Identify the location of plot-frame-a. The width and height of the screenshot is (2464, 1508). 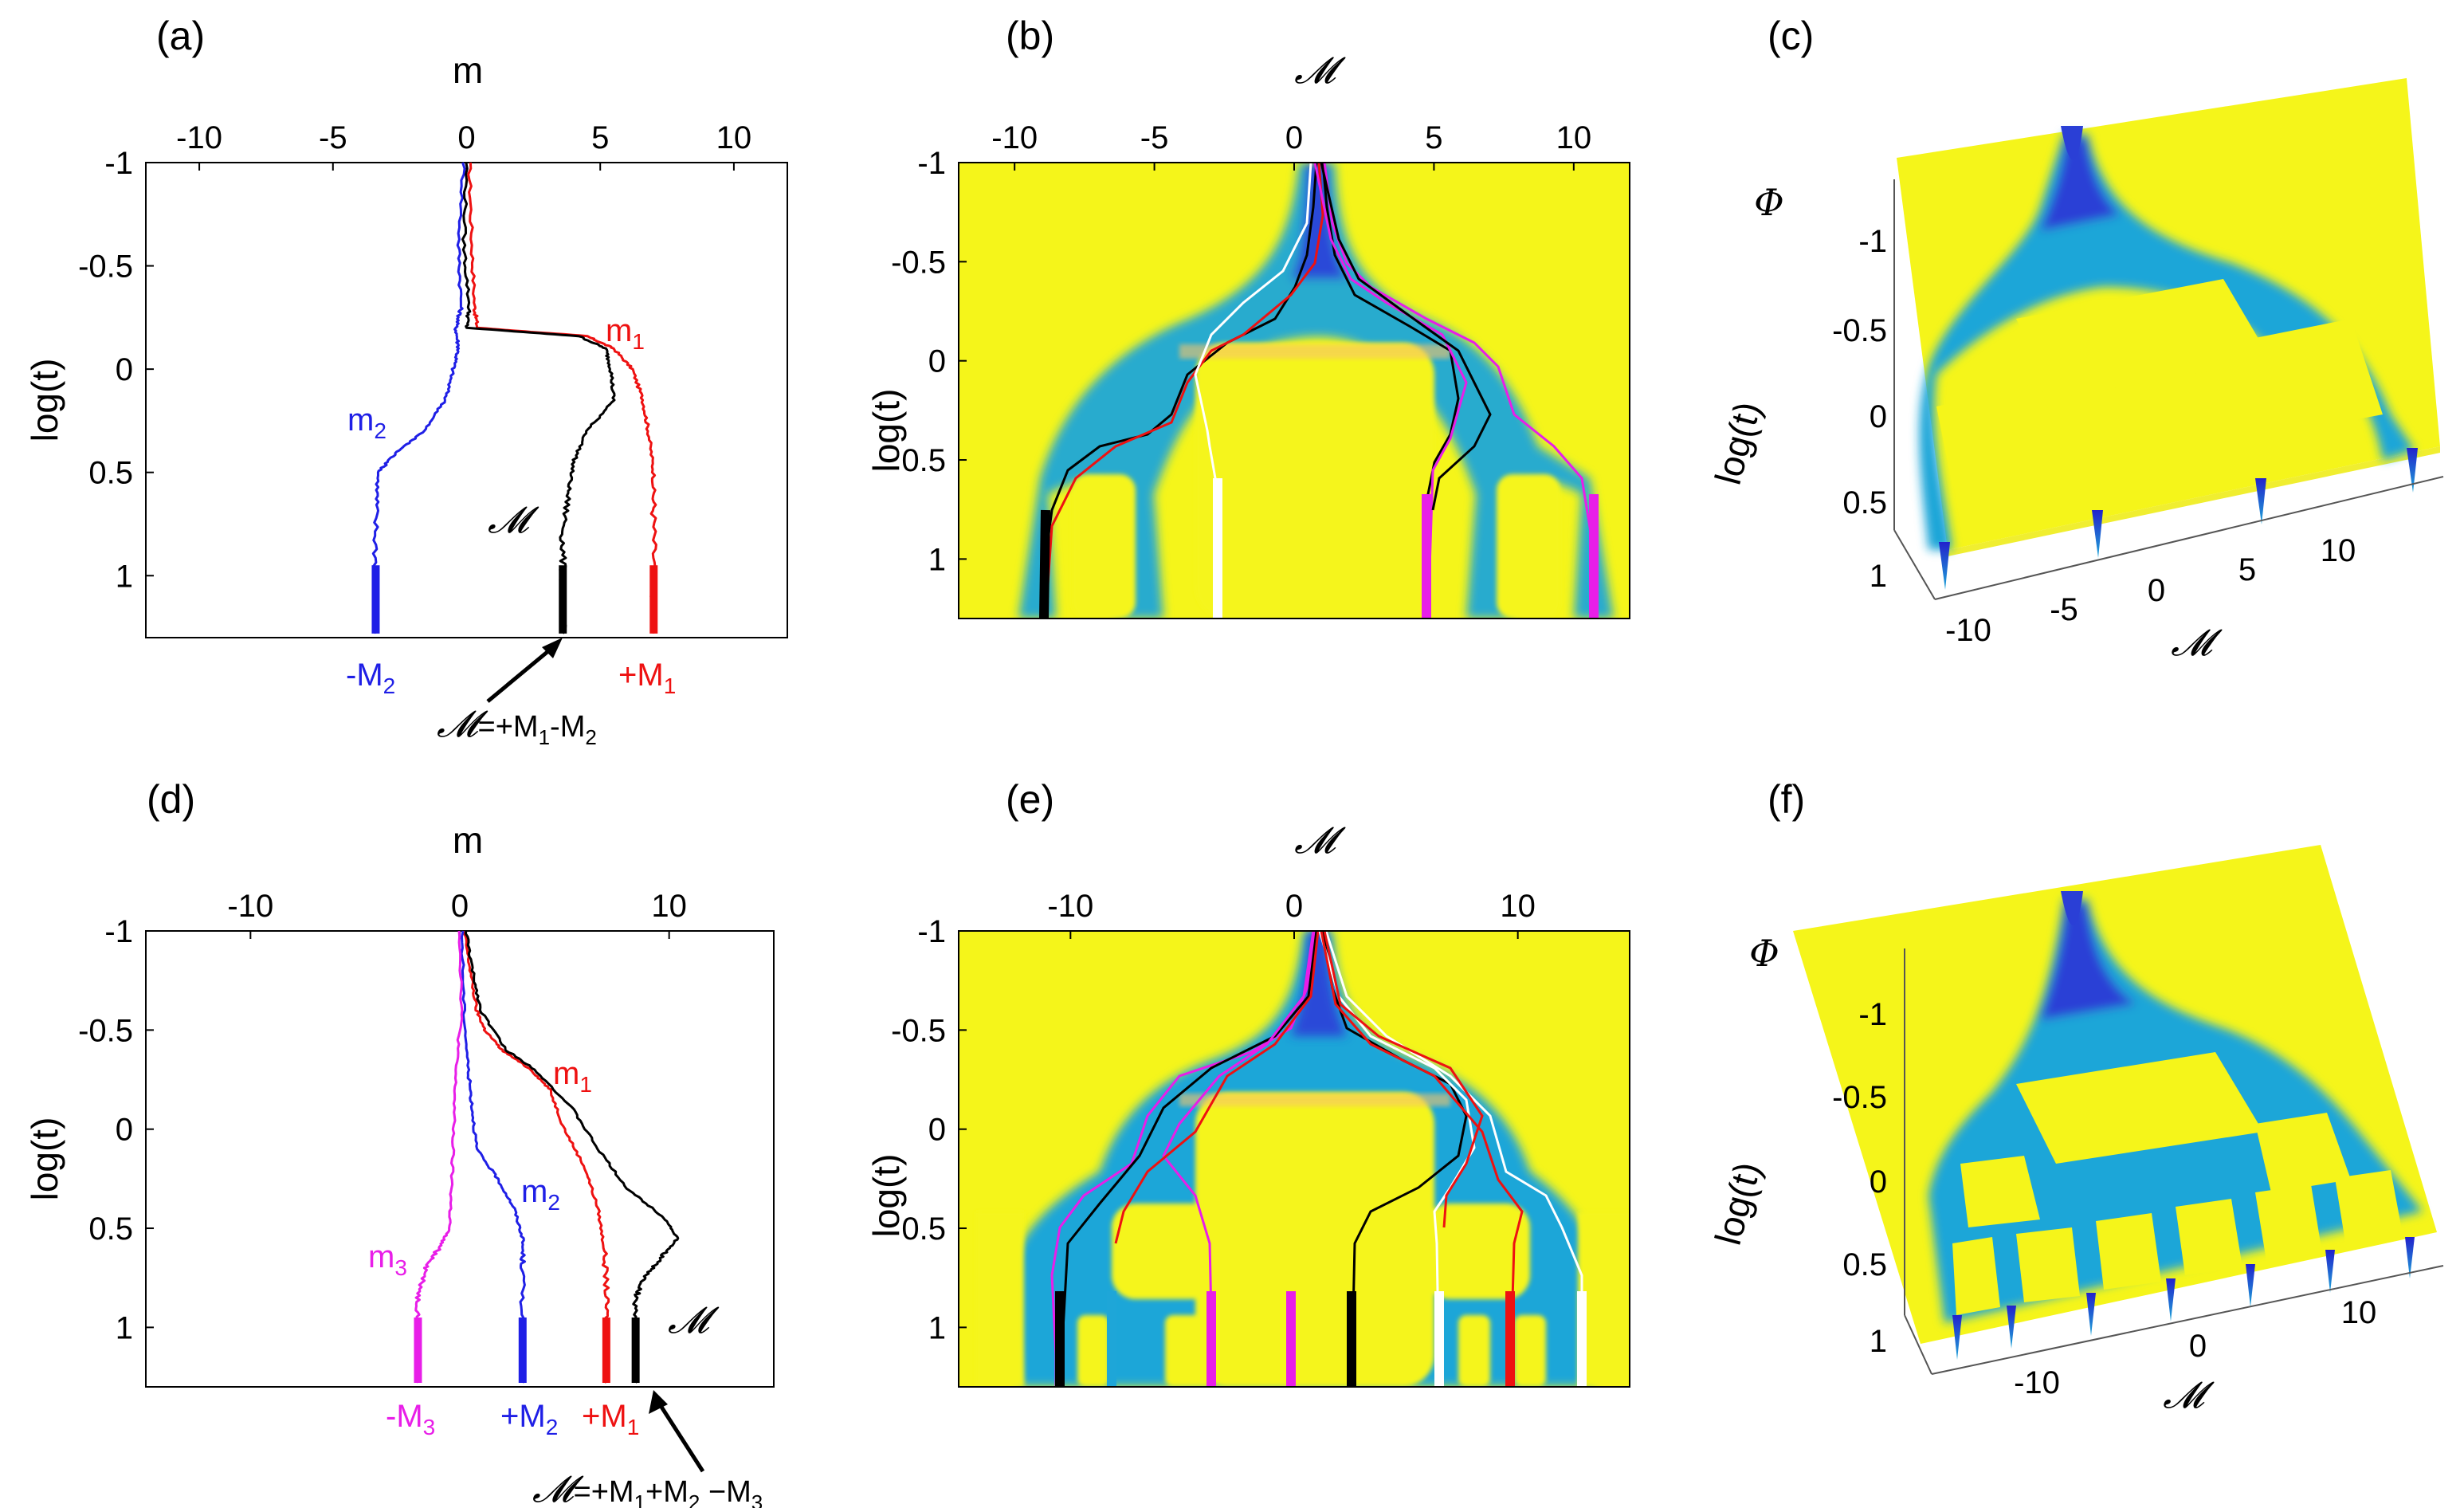
(466, 400).